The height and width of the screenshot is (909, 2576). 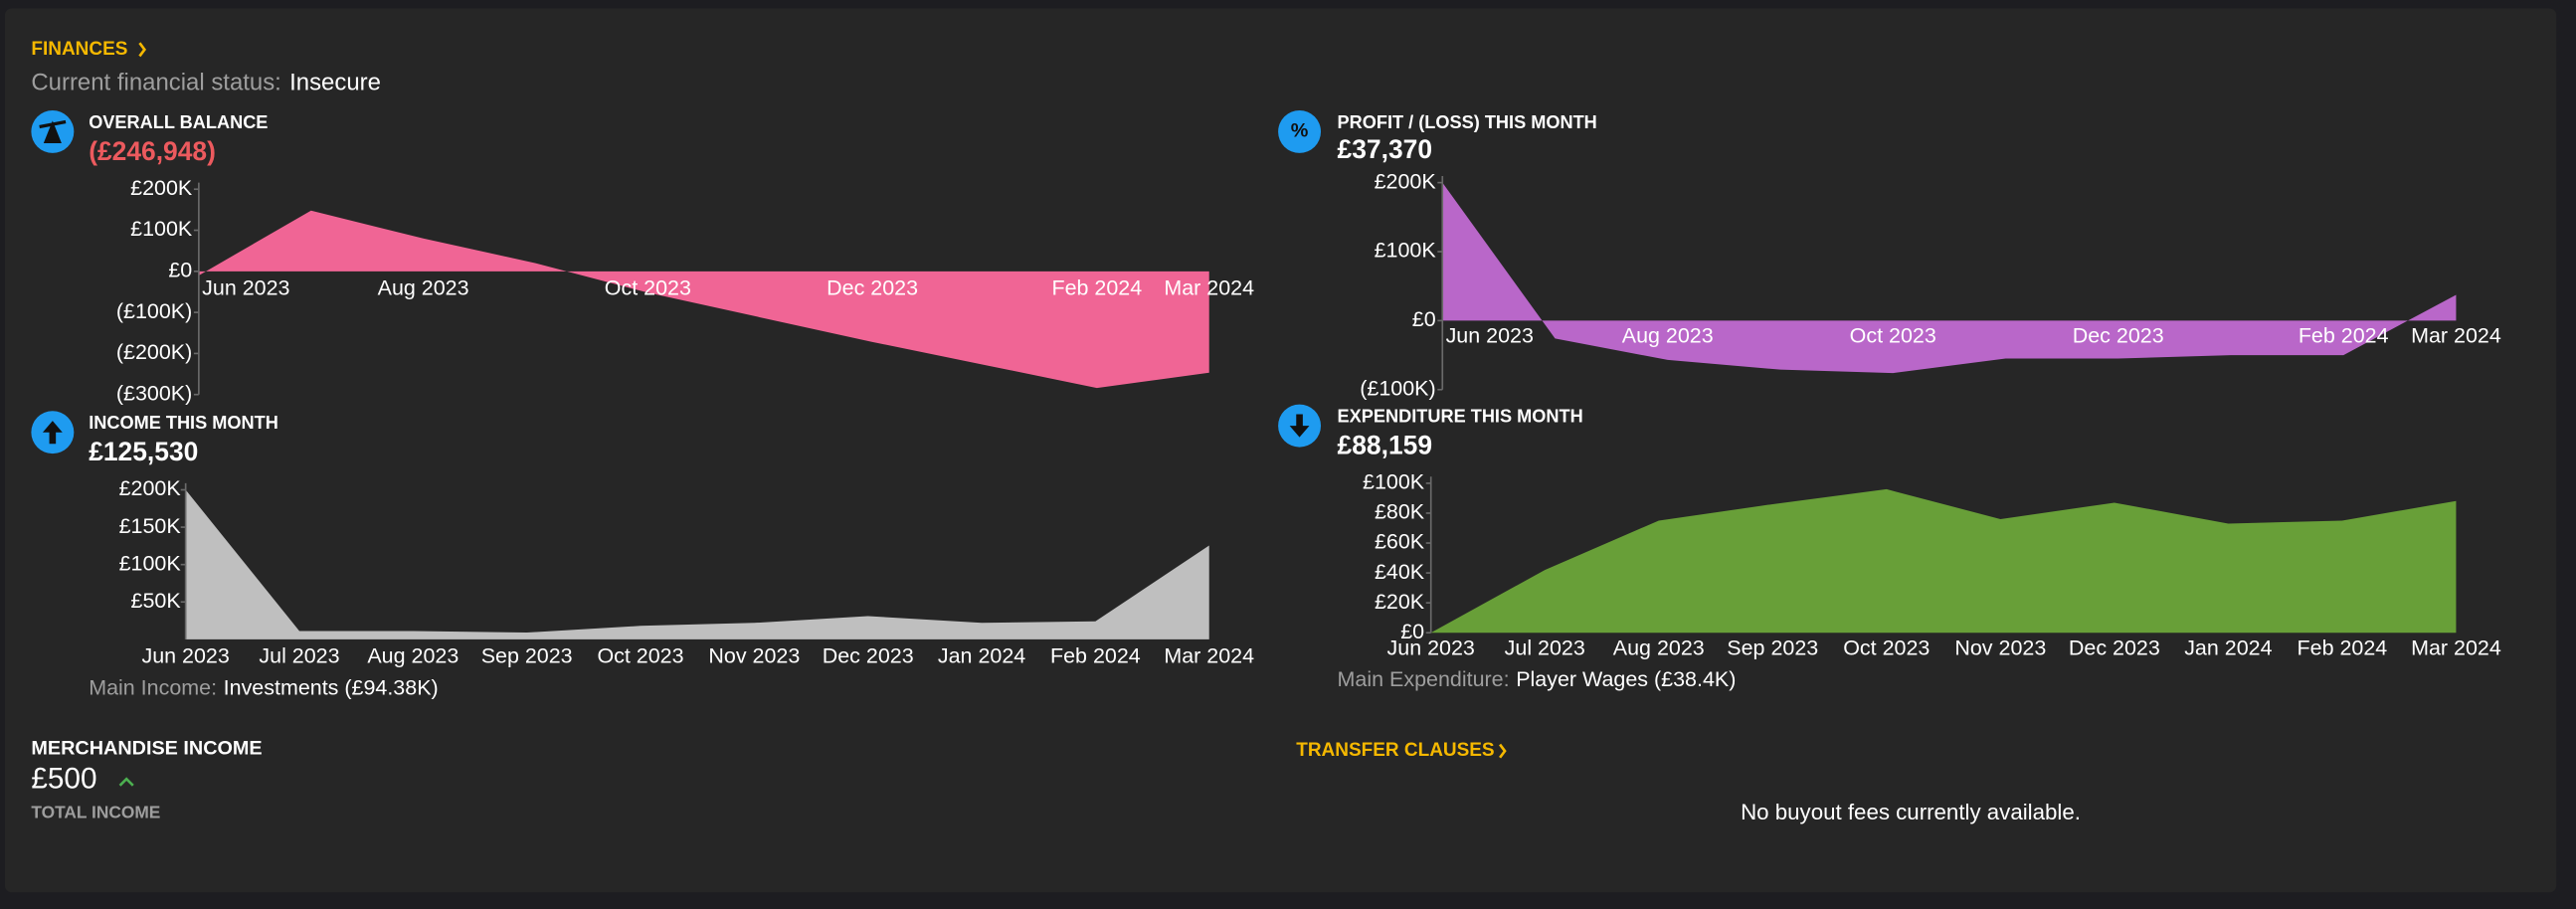 I want to click on headline-value: (£246,948), so click(x=152, y=151).